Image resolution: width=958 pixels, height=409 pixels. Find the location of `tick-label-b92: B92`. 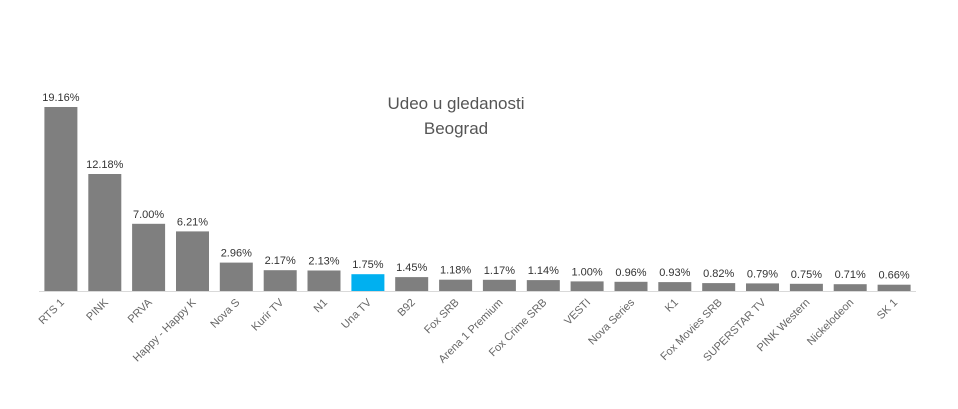

tick-label-b92: B92 is located at coordinates (406, 308).